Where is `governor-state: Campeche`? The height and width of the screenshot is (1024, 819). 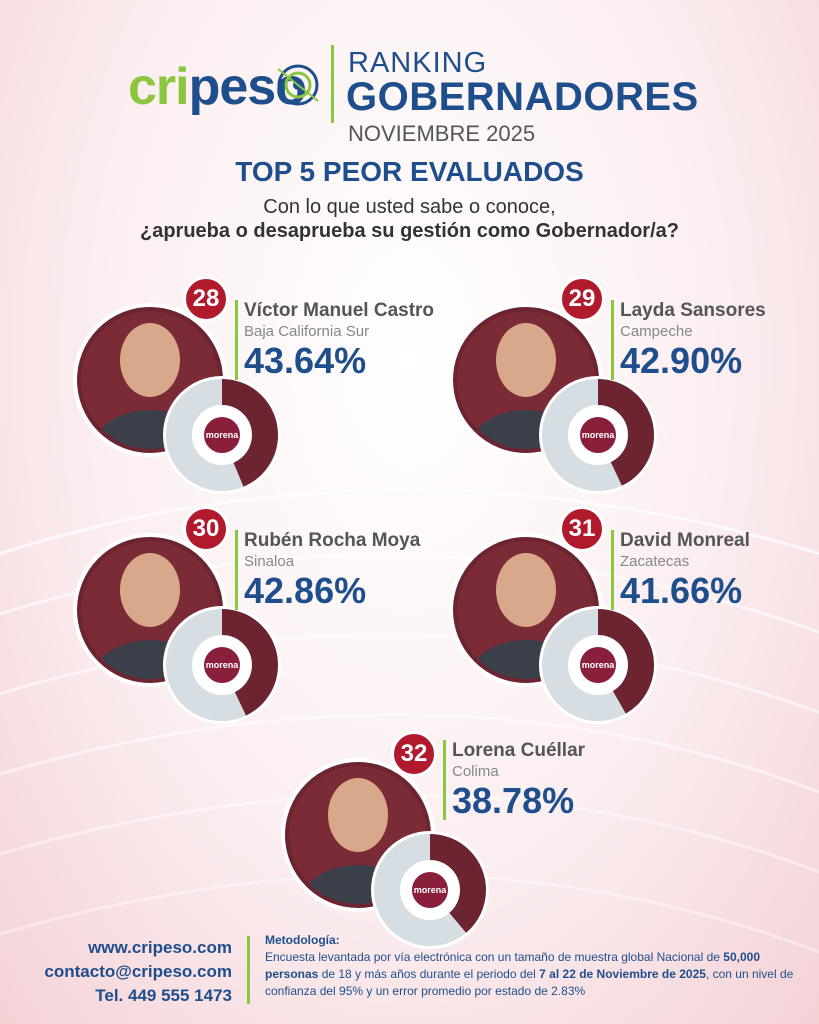 governor-state: Campeche is located at coordinates (656, 331).